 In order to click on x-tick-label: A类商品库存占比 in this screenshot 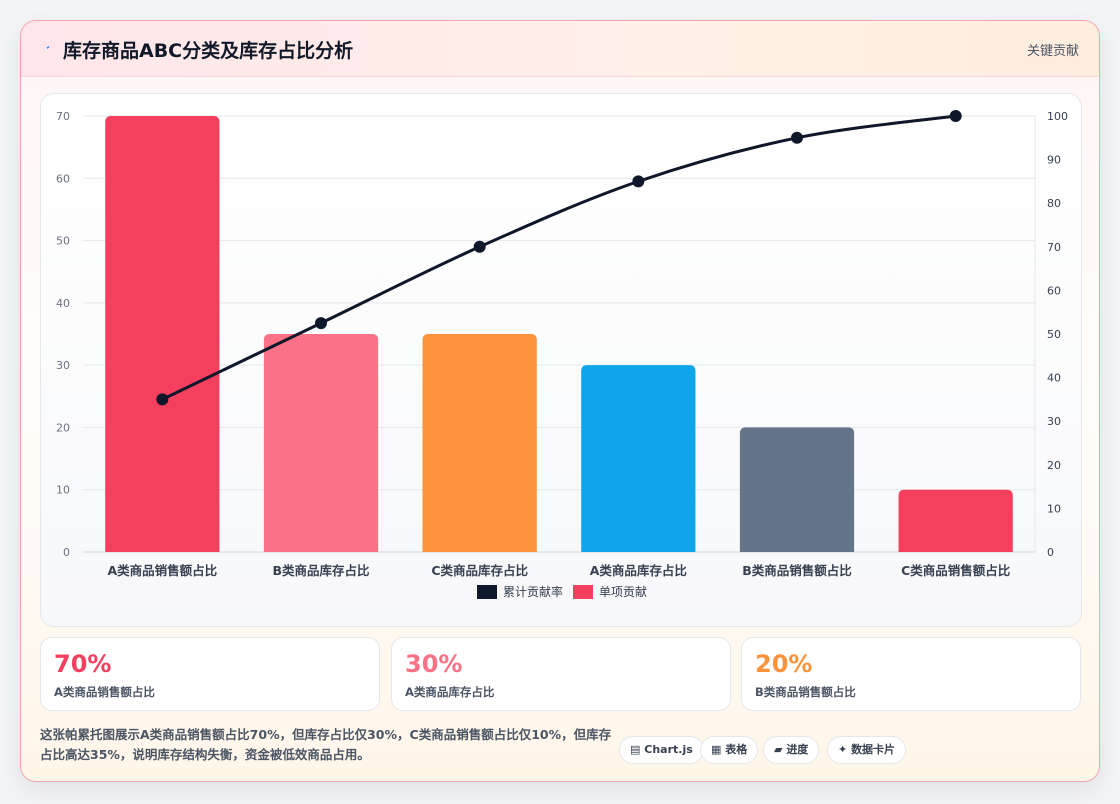, I will do `click(639, 570)`.